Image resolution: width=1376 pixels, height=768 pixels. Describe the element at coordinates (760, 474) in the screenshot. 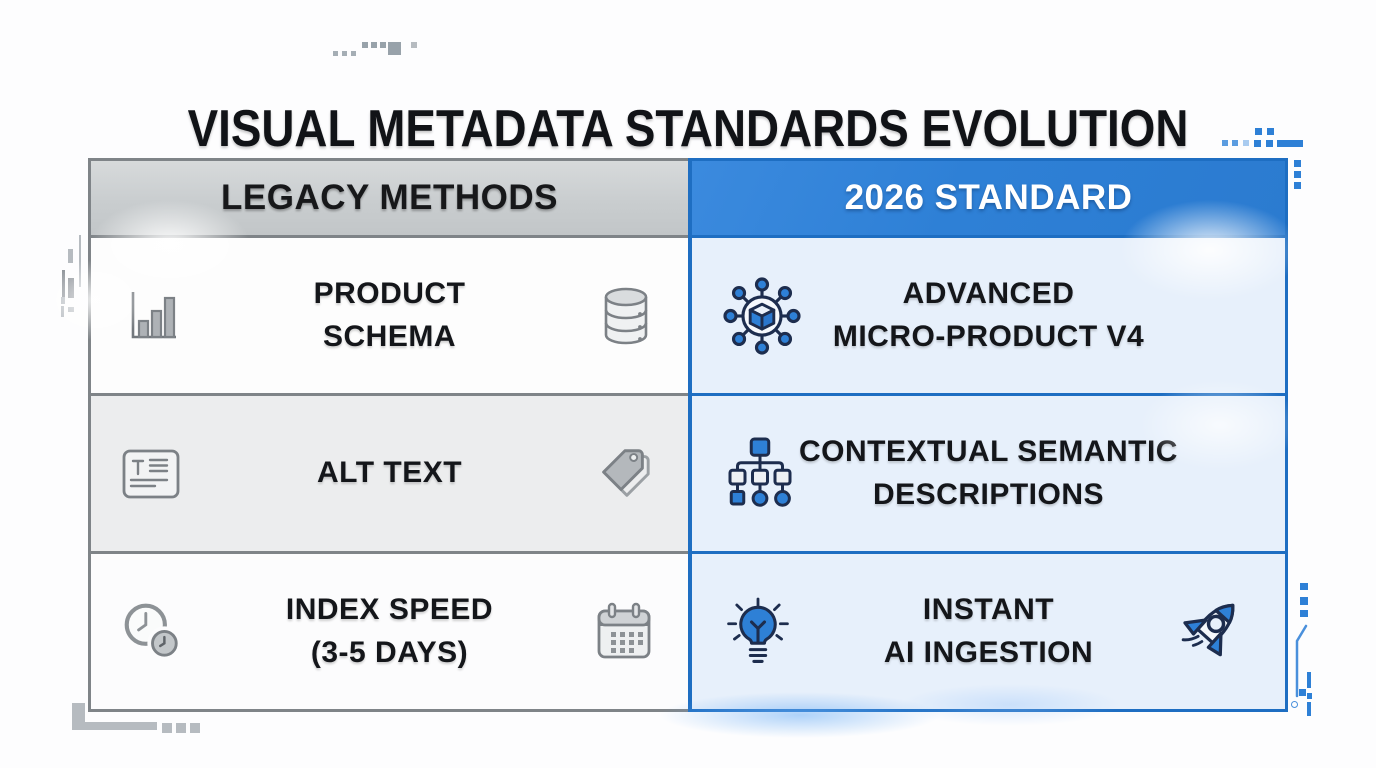

I see `tree-hierarchy-icon` at that location.